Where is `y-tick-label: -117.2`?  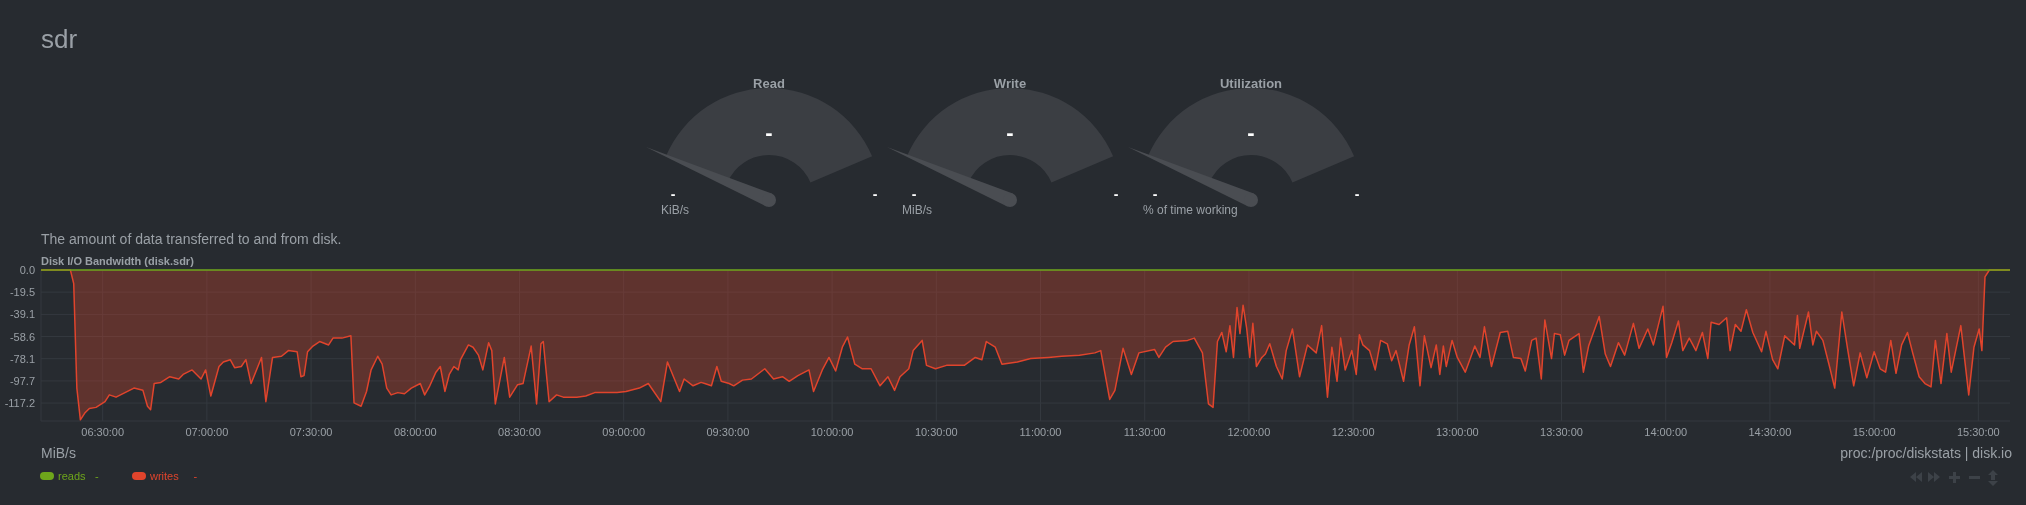
y-tick-label: -117.2 is located at coordinates (19, 403).